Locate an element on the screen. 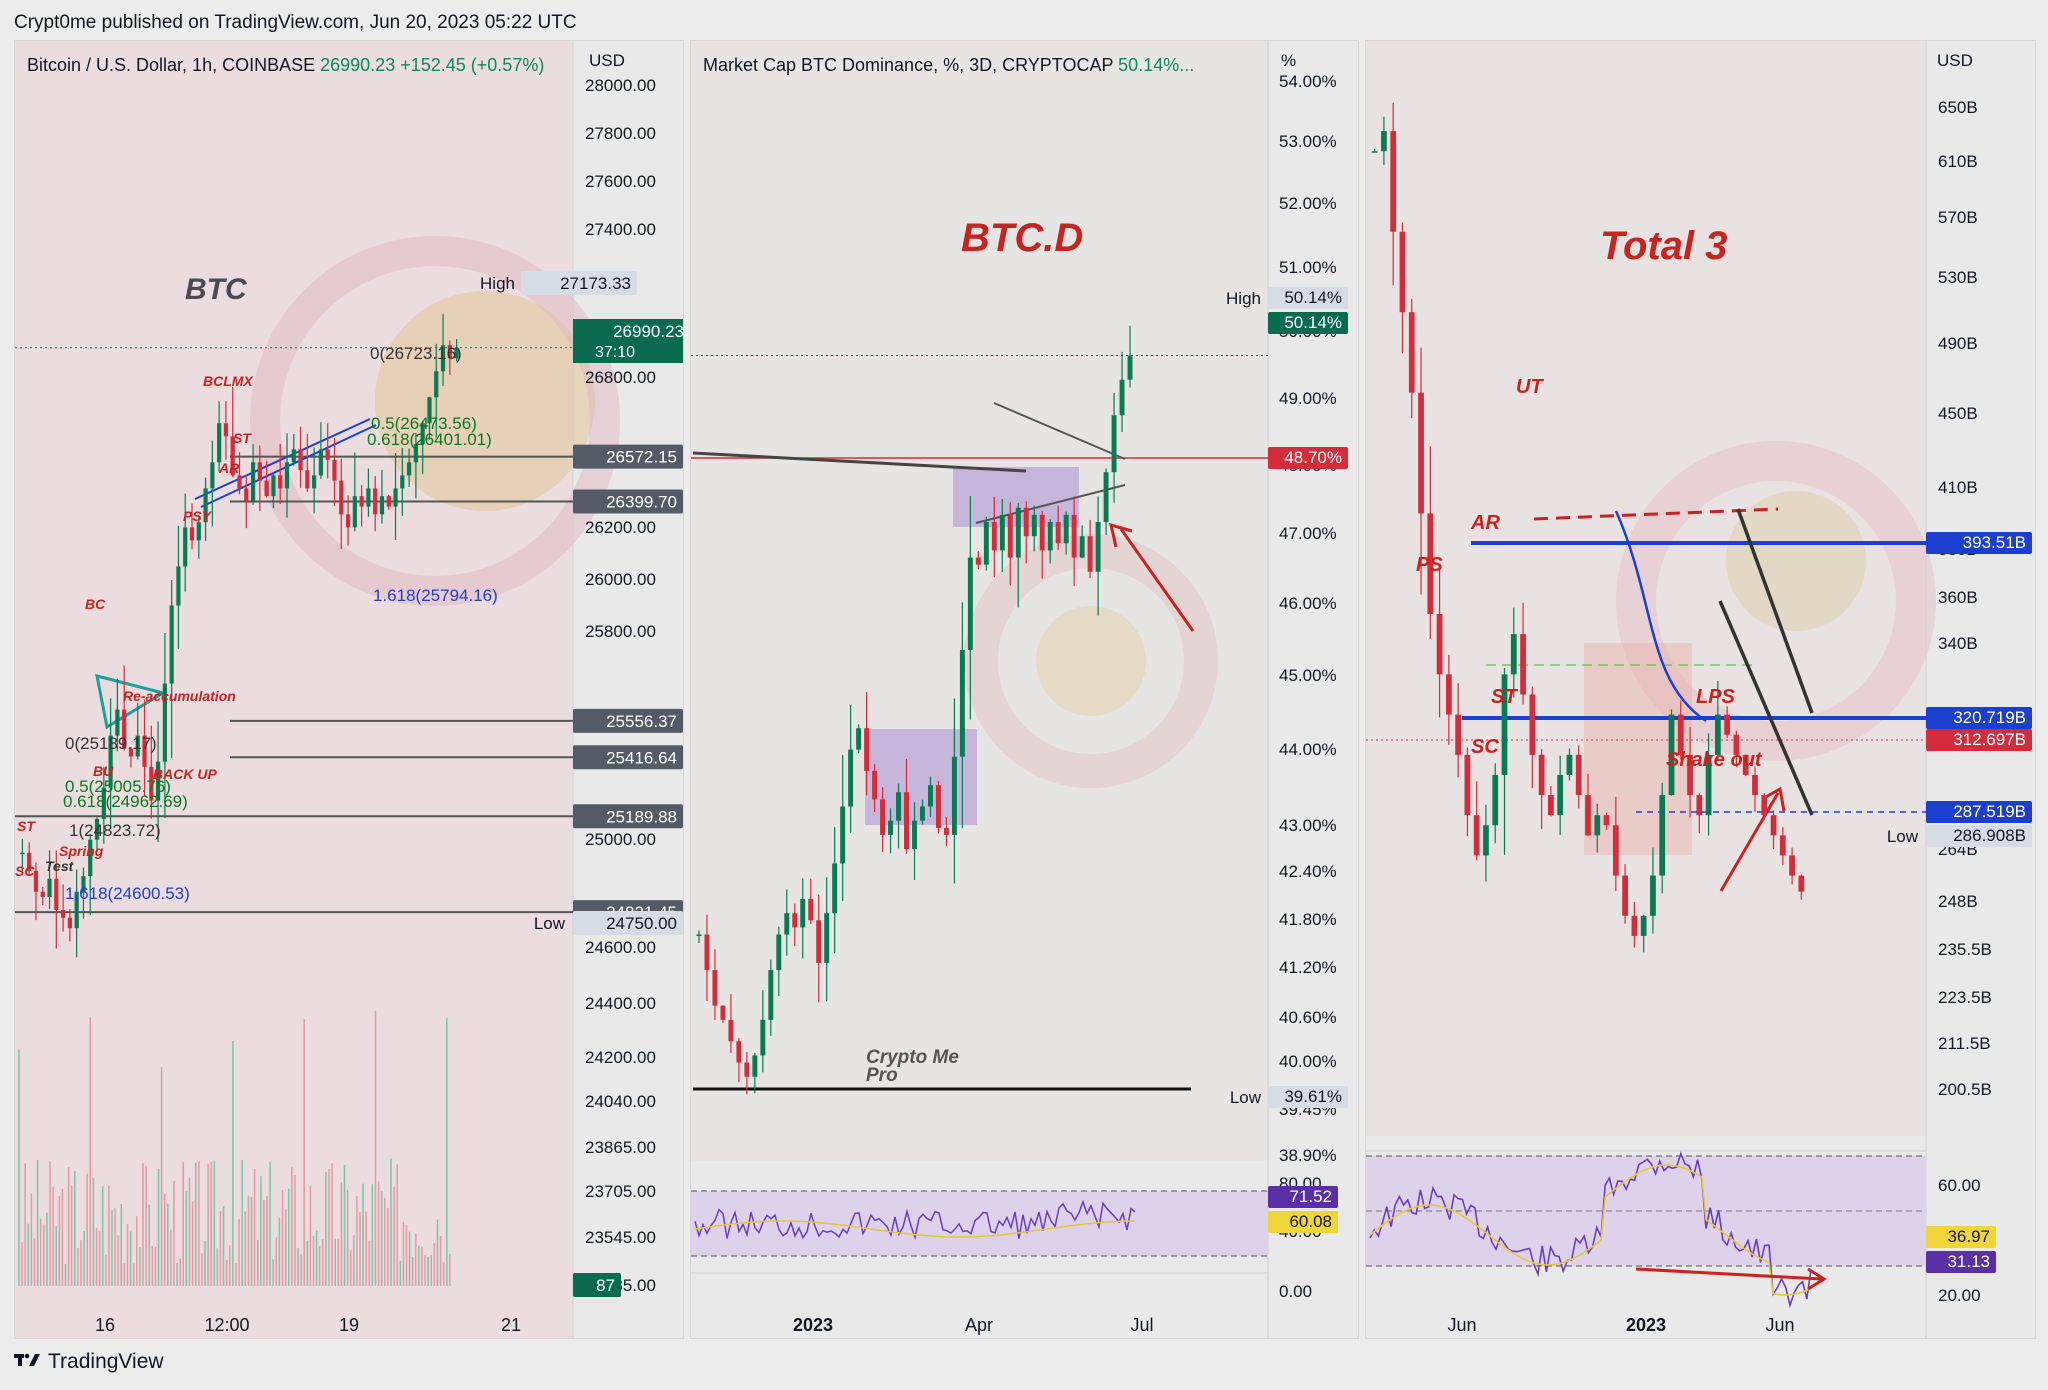  total3-y-tick: 450B is located at coordinates (1958, 413).